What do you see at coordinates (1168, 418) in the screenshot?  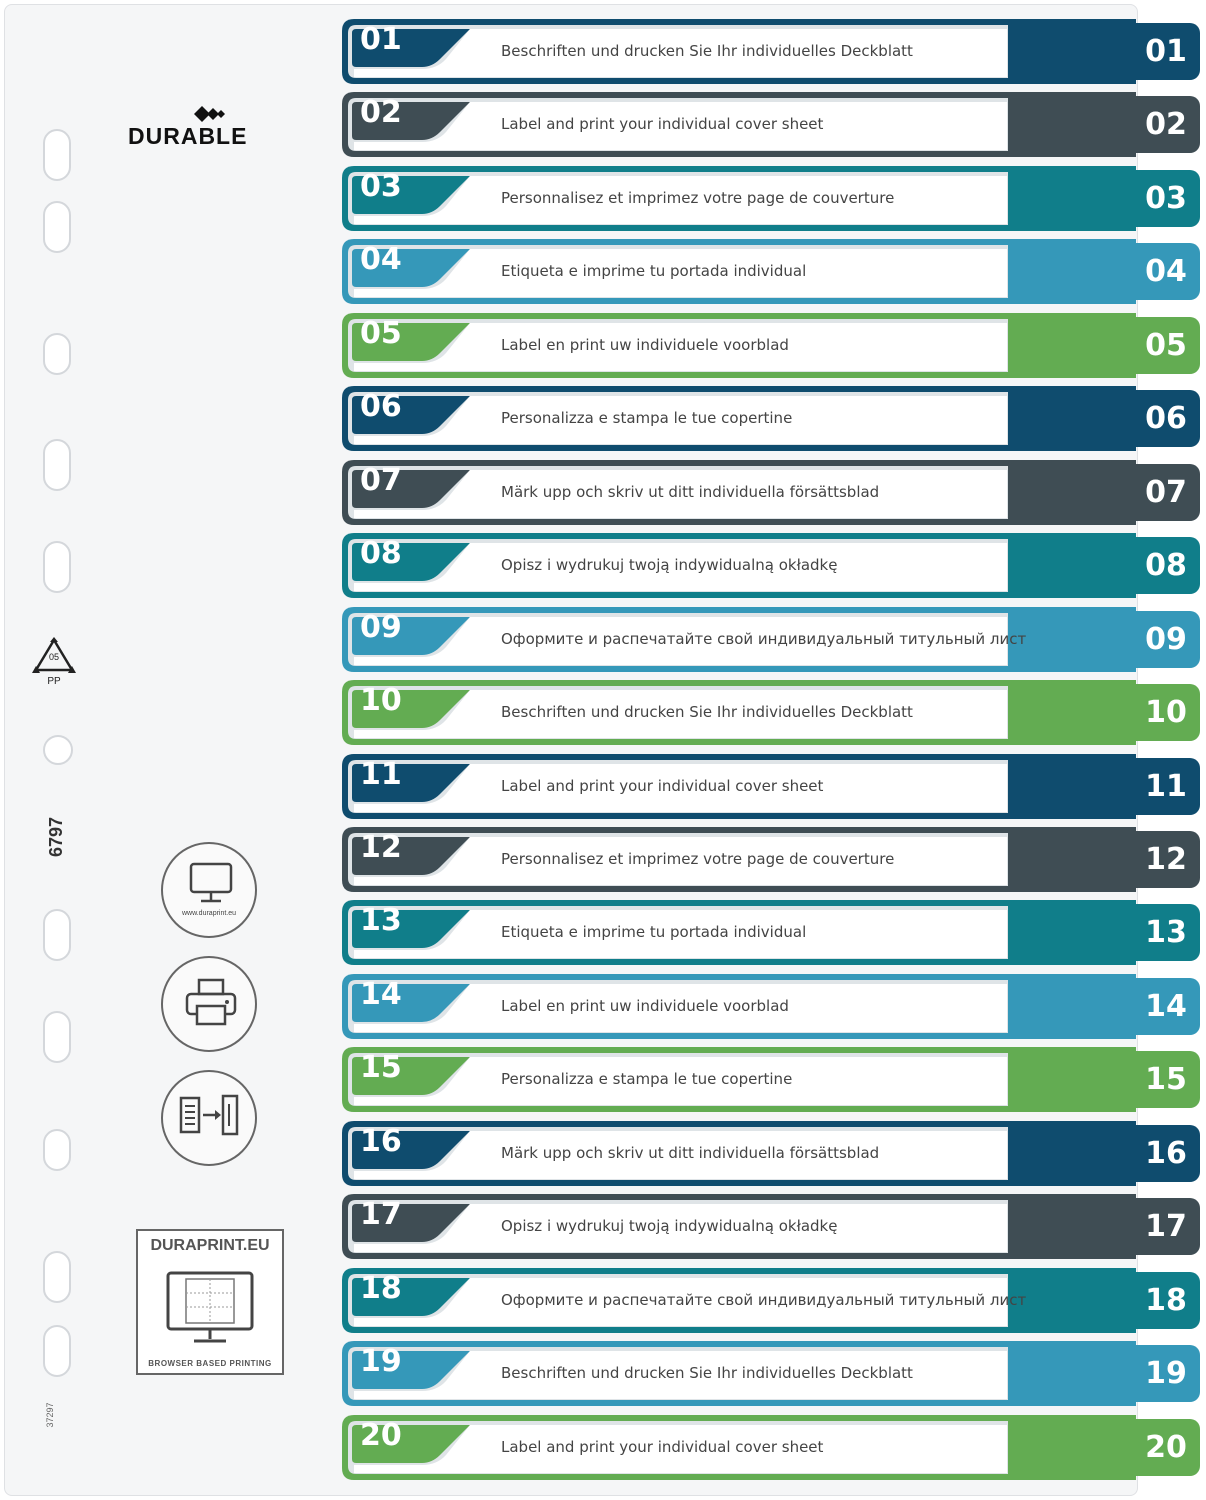 I see `index-tab: 06` at bounding box center [1168, 418].